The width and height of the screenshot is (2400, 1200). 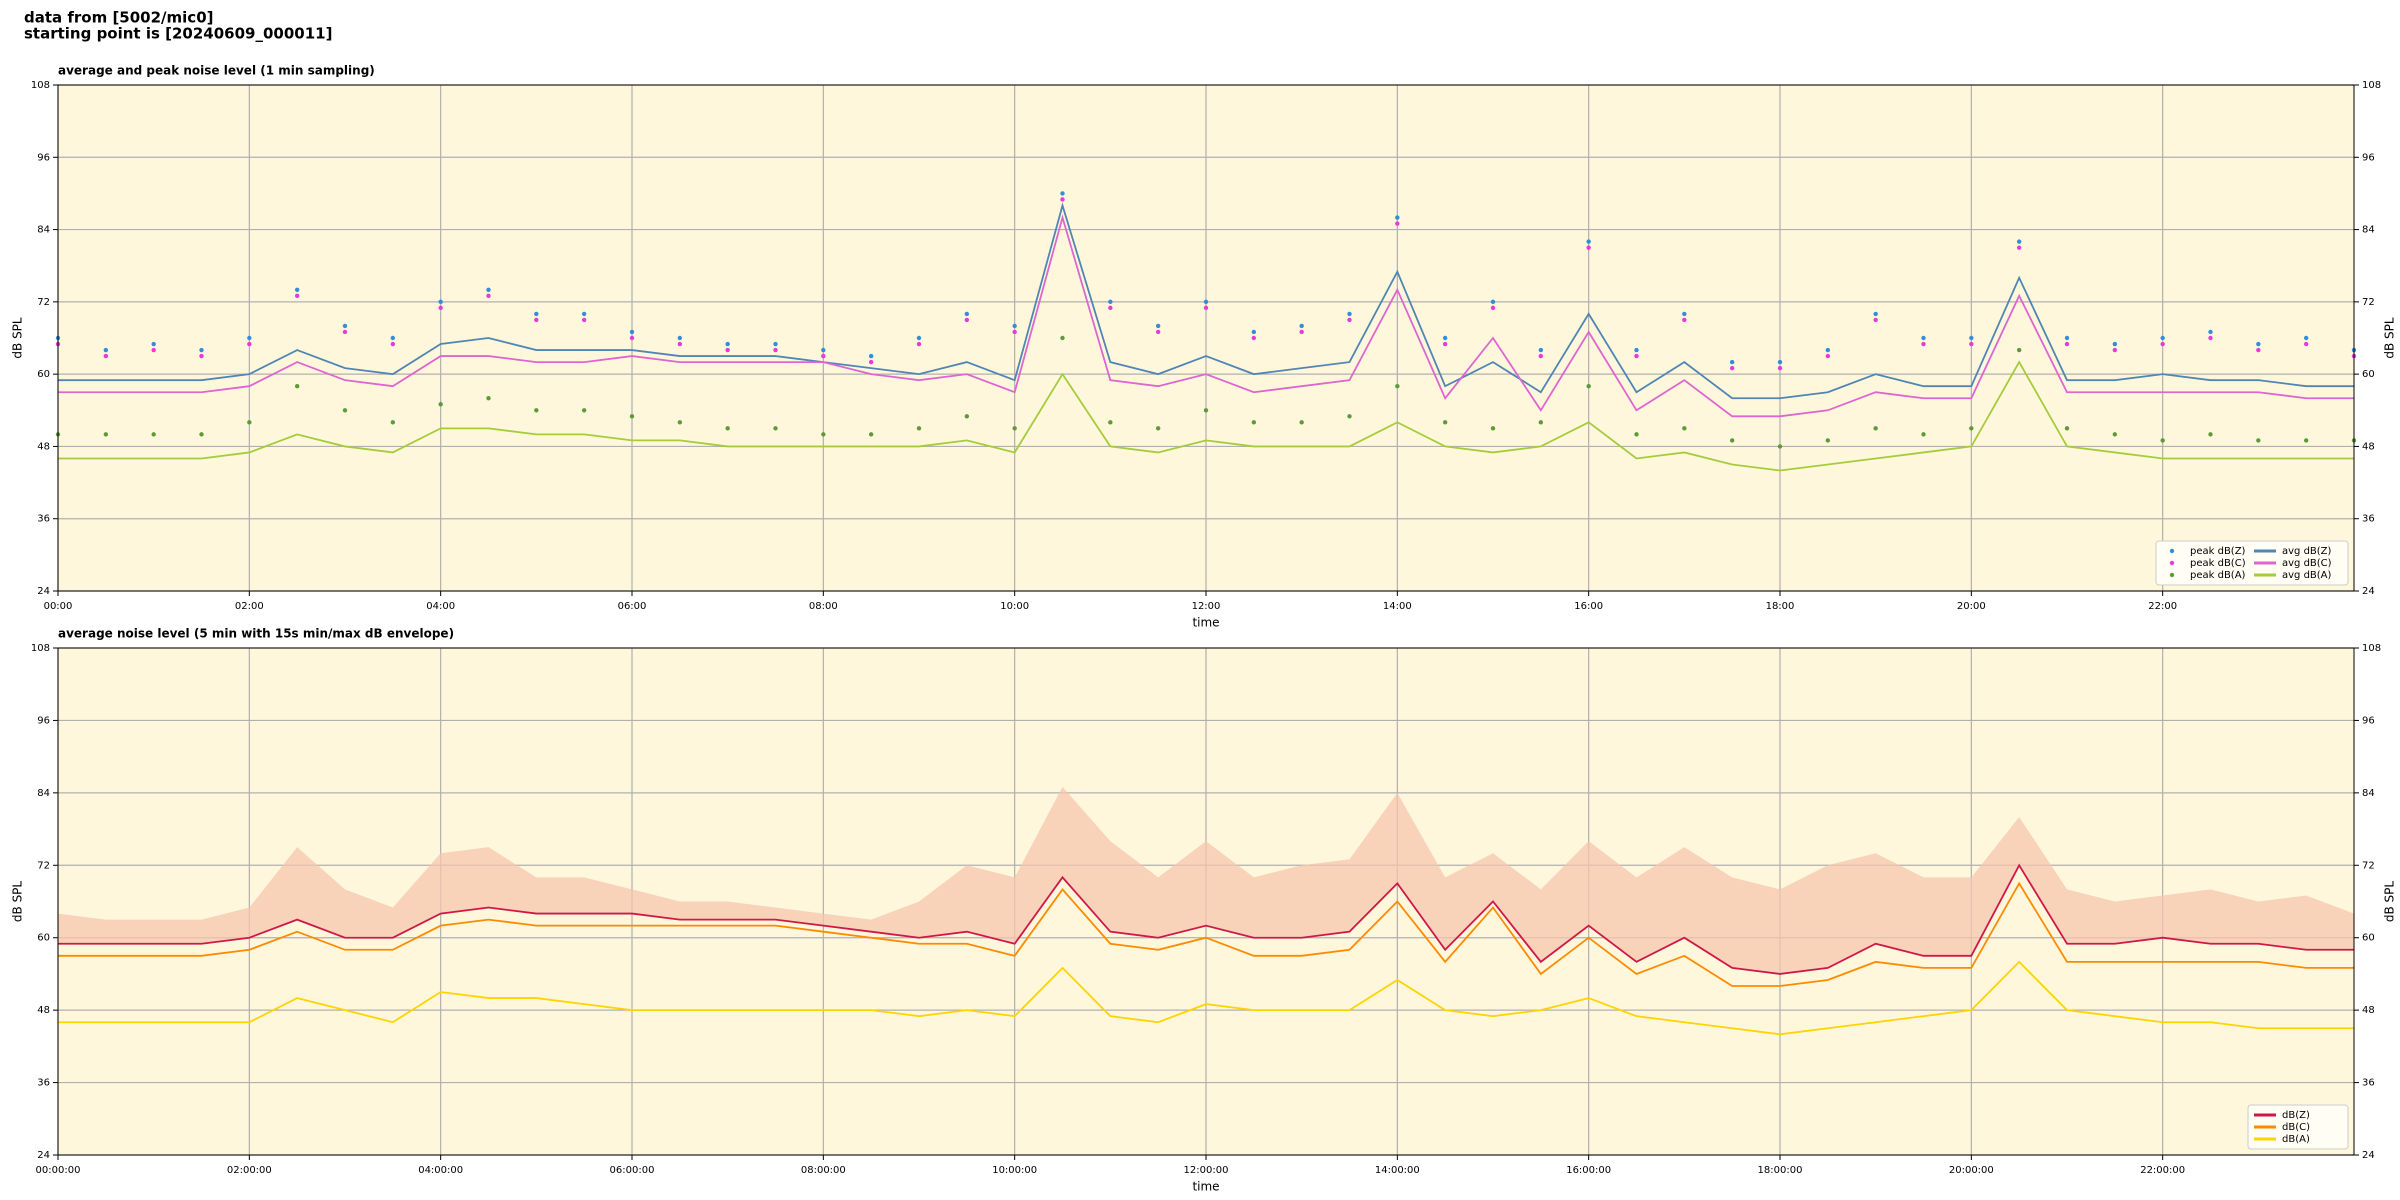 I want to click on legend-label: avg dB(C), so click(x=2307, y=563).